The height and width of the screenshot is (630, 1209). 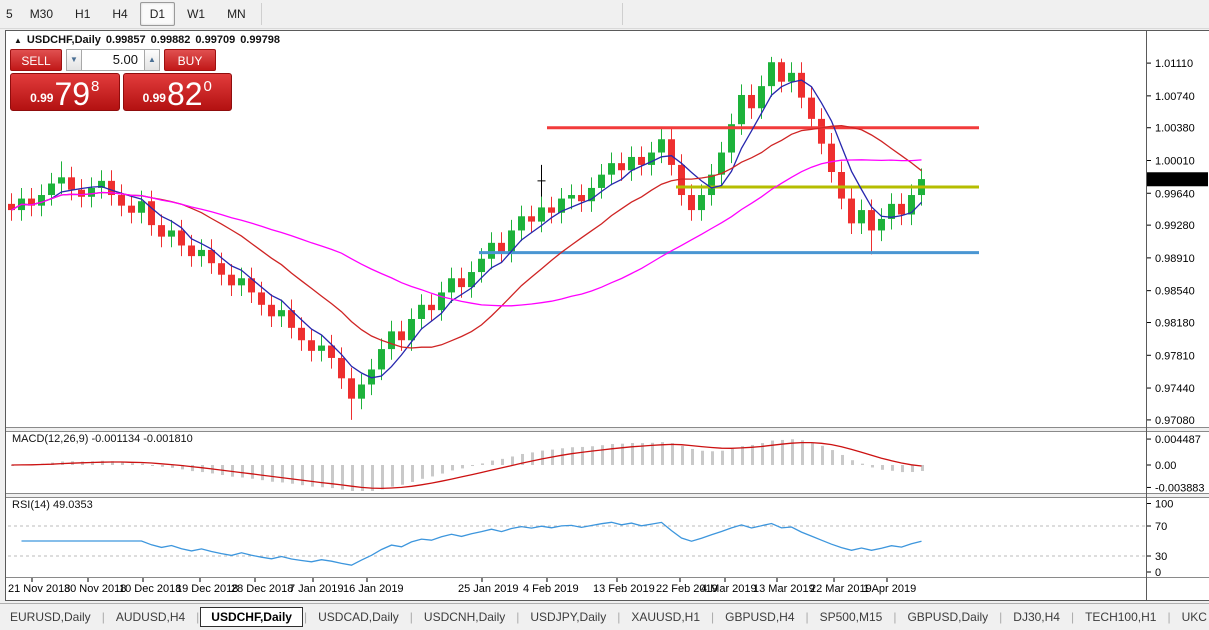 What do you see at coordinates (1175, 97) in the screenshot?
I see `svg-text: 1.00740` at bounding box center [1175, 97].